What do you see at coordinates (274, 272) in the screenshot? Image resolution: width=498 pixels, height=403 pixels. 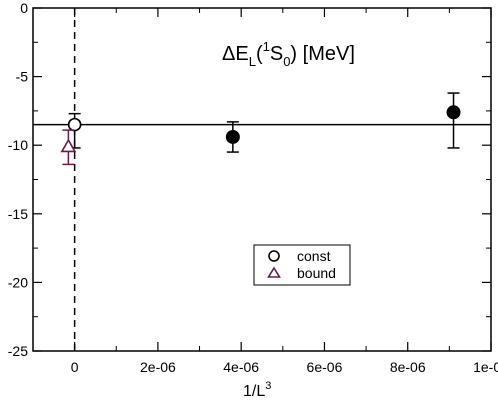 I see `legend-marker-bound` at bounding box center [274, 272].